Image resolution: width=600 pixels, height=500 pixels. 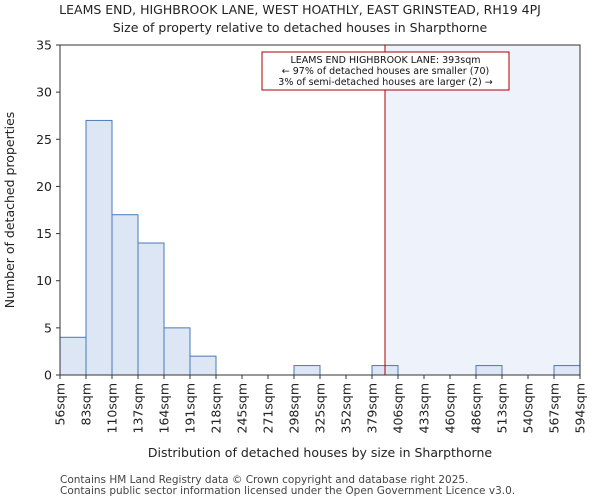 What do you see at coordinates (294, 408) in the screenshot?
I see `x-tick-label-298sqm: 298sqm` at bounding box center [294, 408].